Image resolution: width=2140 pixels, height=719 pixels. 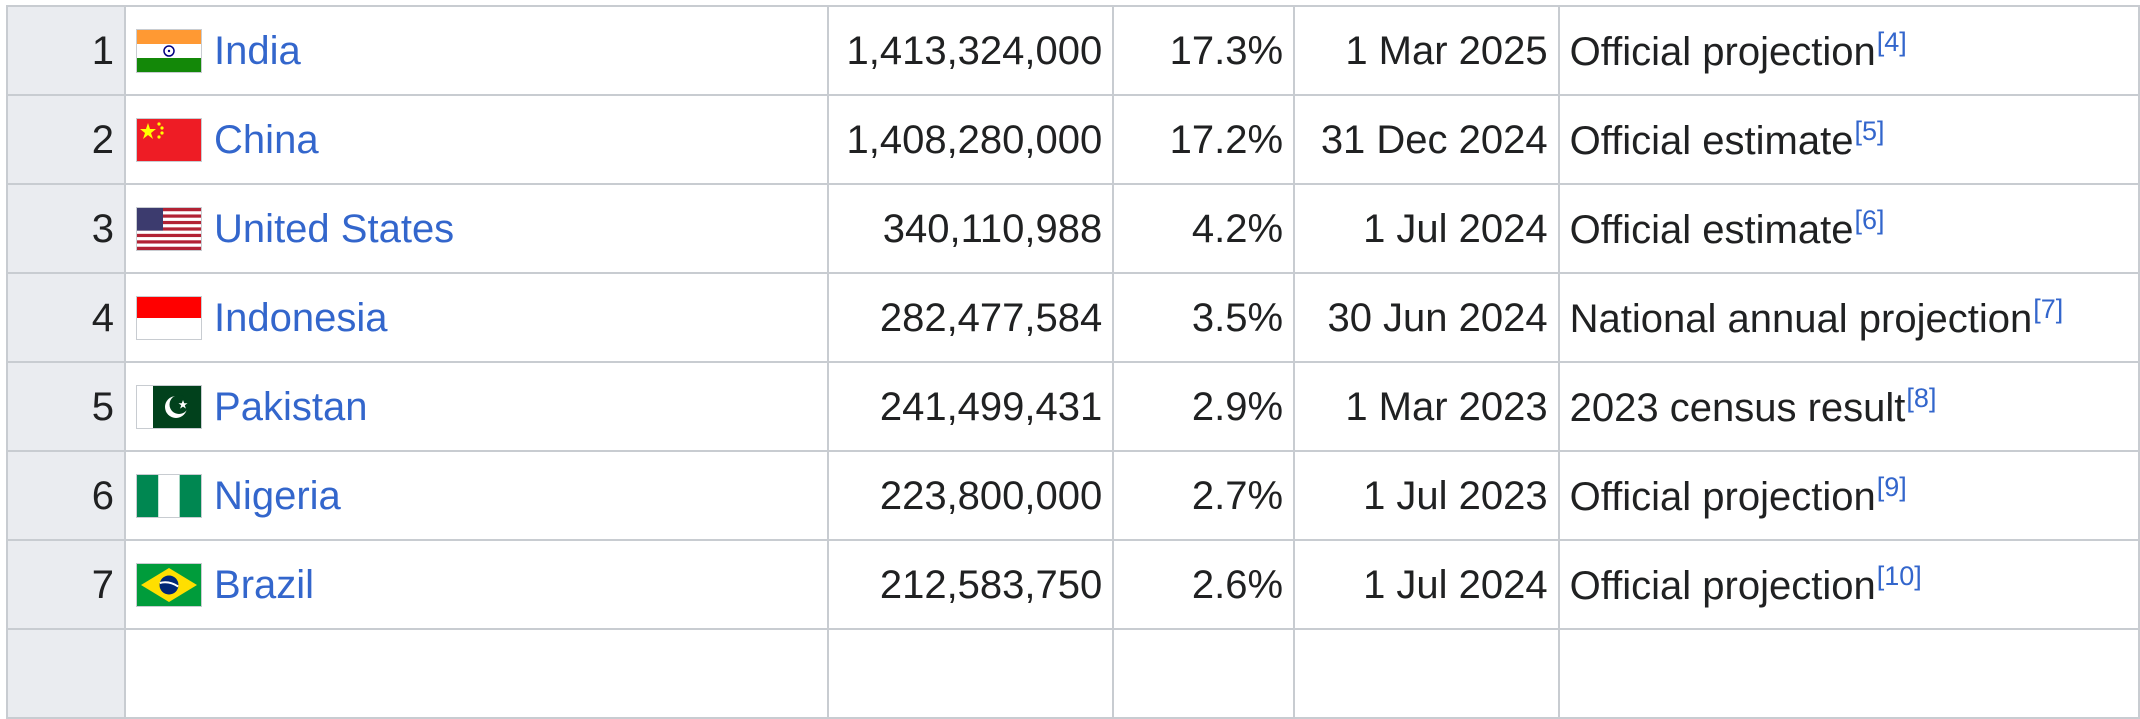 I want to click on source-cell: Official projection[4], so click(x=1848, y=50).